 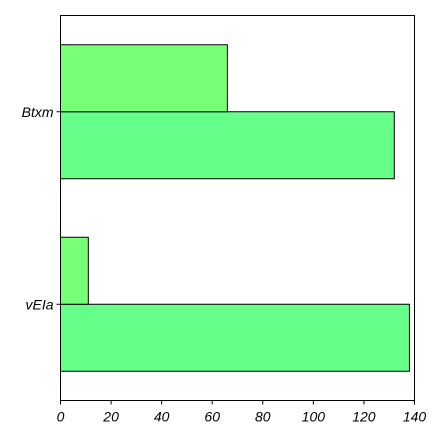 I want to click on x-tick-label: 80, so click(x=263, y=417).